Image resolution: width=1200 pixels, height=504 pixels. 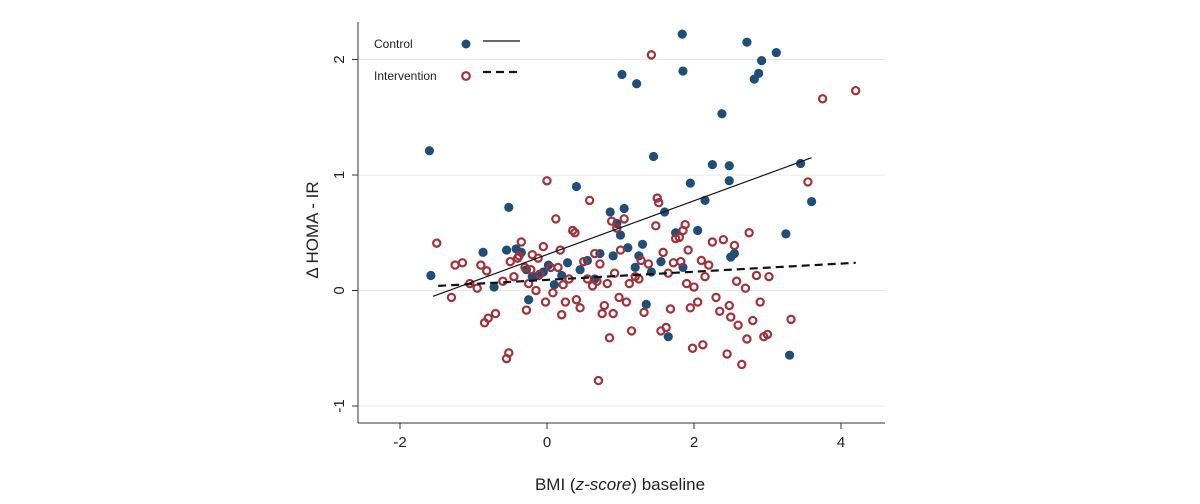 I want to click on intervention-fit-line, so click(x=647, y=274).